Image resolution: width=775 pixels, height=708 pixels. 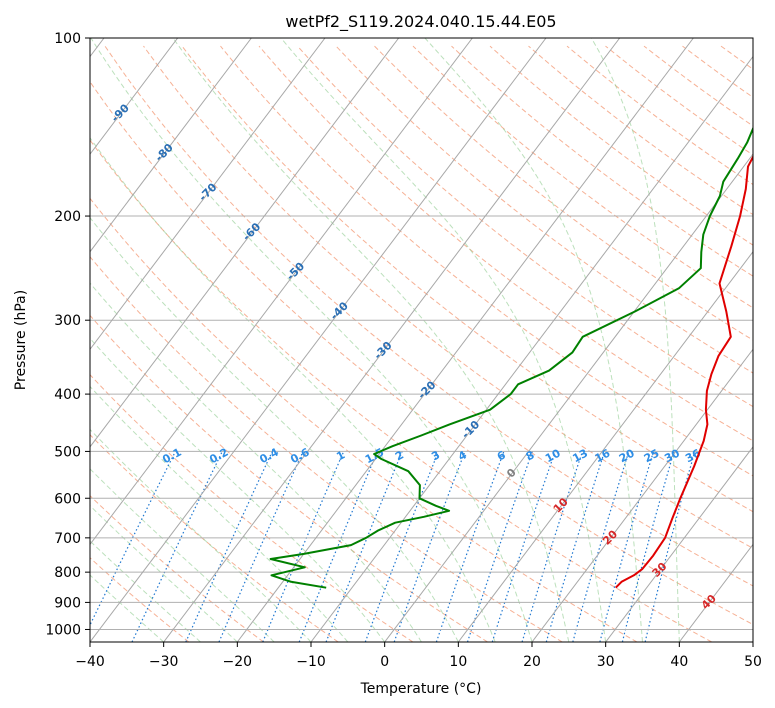 I want to click on y-tick-label: 100, so click(x=67, y=39).